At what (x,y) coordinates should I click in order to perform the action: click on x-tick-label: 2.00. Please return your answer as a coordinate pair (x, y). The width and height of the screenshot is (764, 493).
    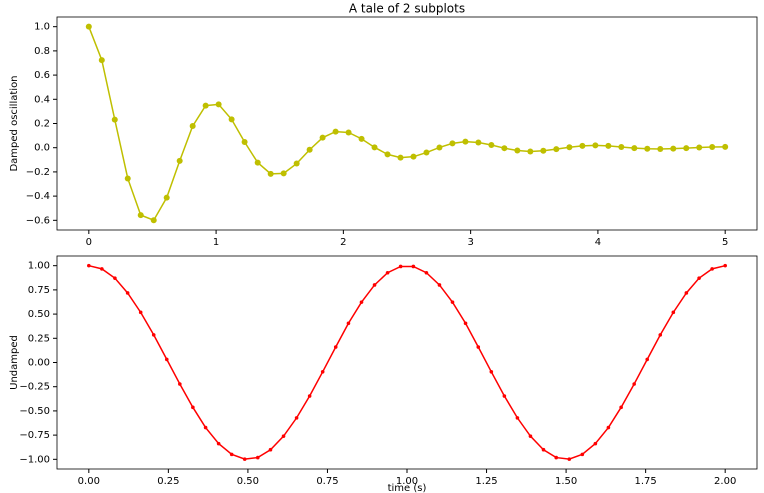
    Looking at the image, I should click on (725, 481).